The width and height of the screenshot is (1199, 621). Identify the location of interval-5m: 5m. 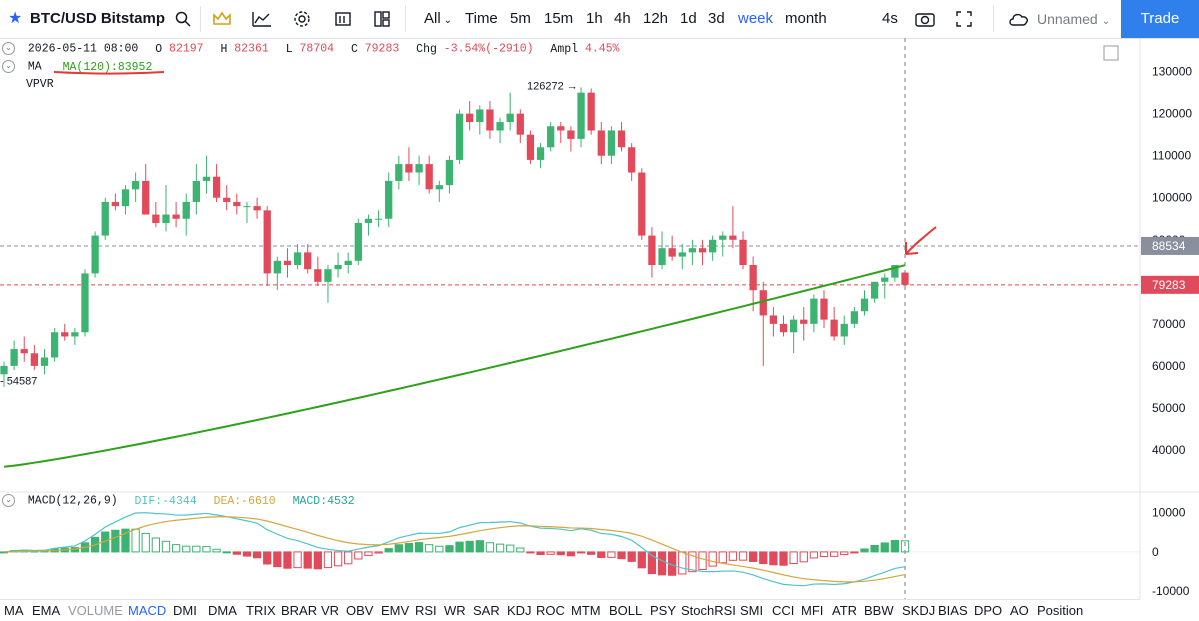
(520, 18).